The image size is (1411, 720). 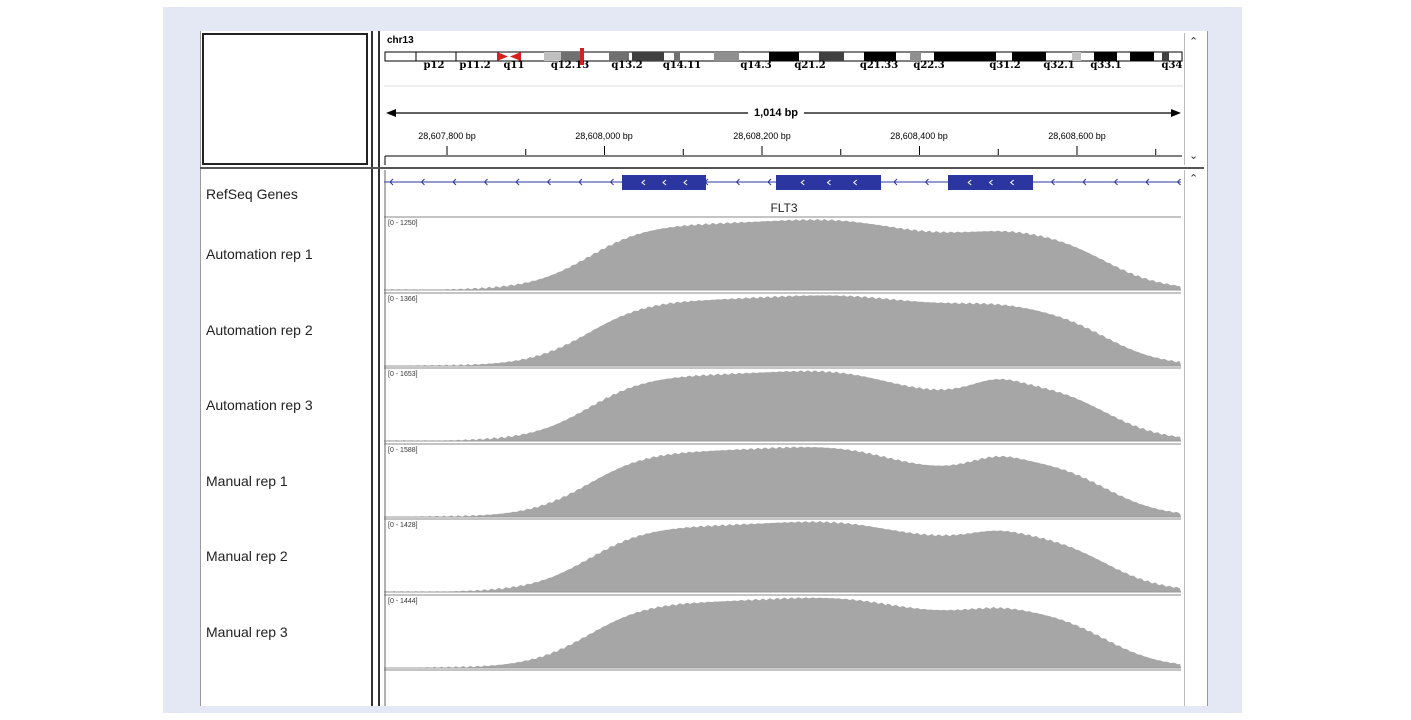 I want to click on header-track-divider, so click(x=702, y=168).